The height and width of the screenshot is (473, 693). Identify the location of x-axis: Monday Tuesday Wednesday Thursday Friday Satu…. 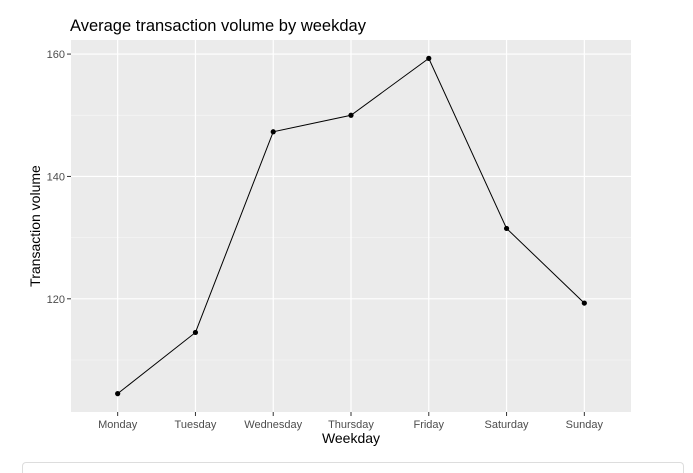
(350, 421).